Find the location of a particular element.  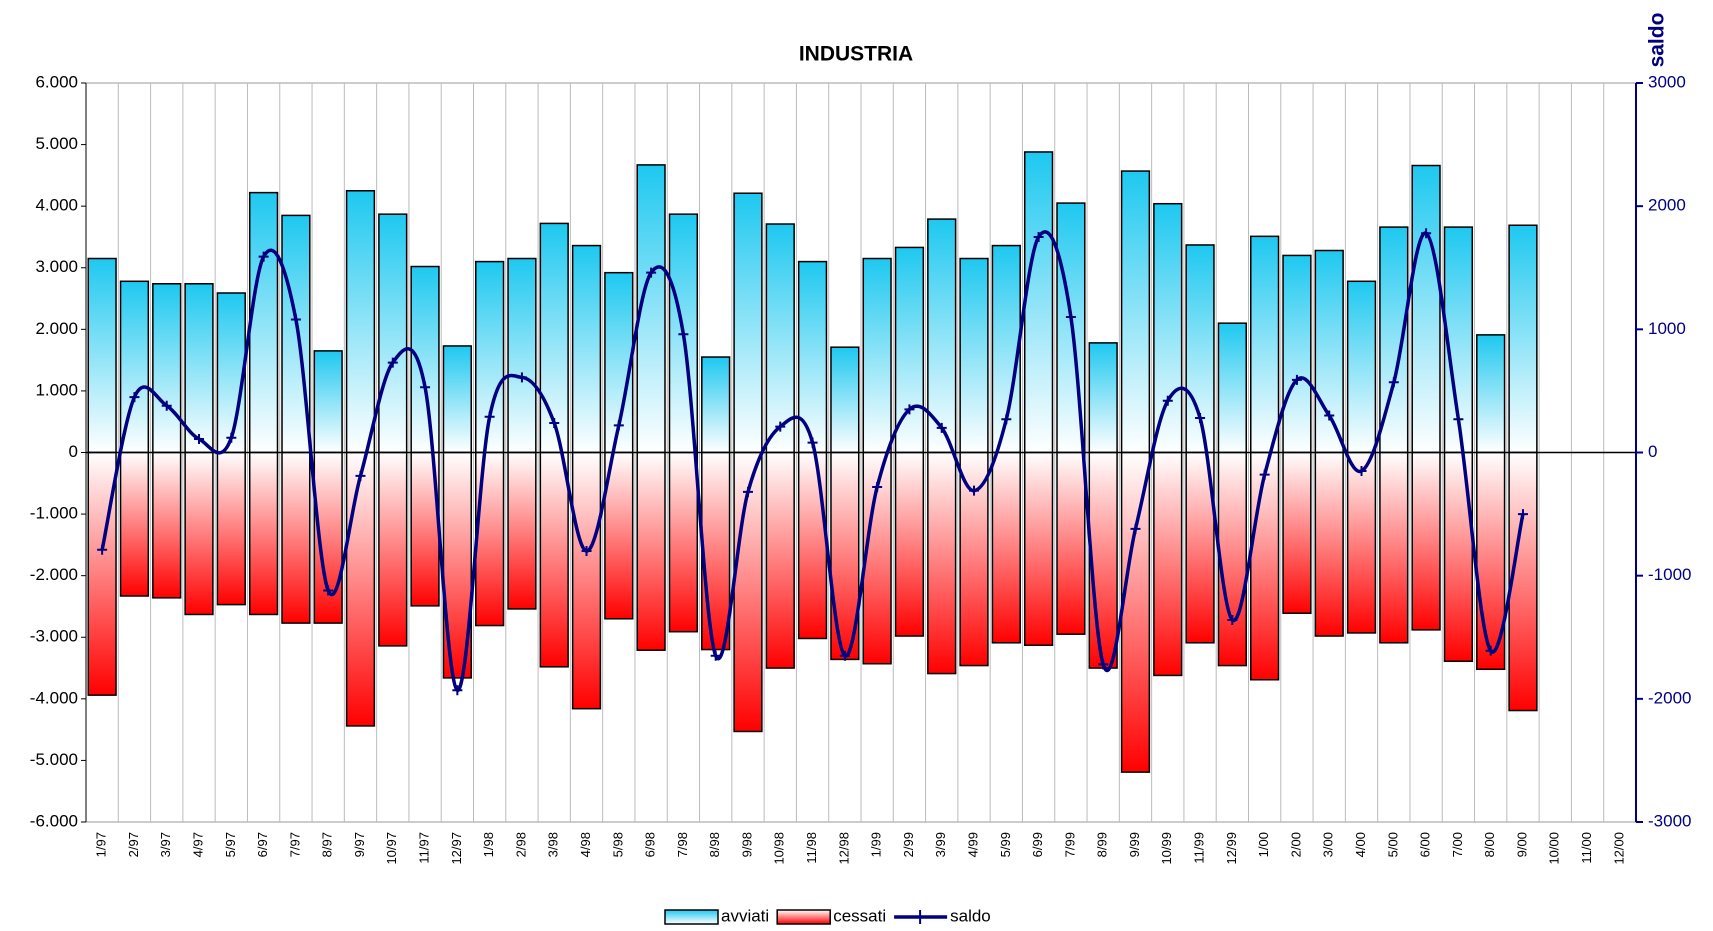

x-tick-label: 7/98 is located at coordinates (682, 844).